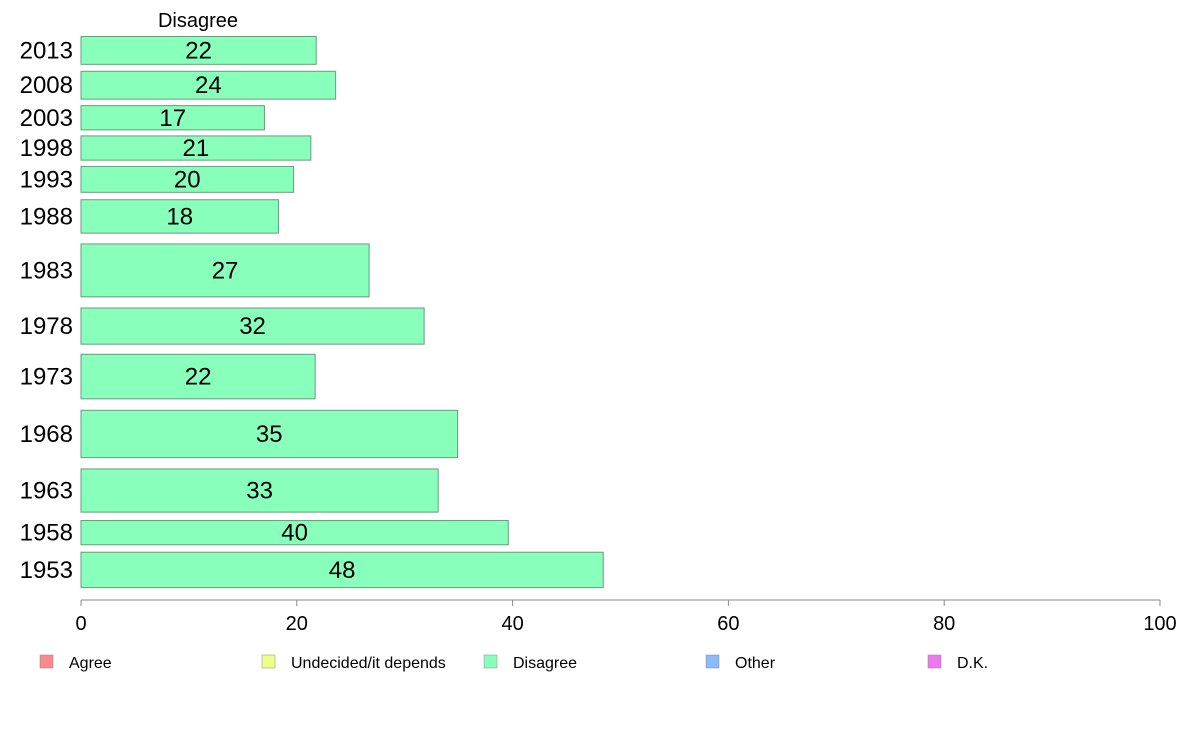 Image resolution: width=1188 pixels, height=736 pixels. I want to click on x-tick-label: 80, so click(944, 624).